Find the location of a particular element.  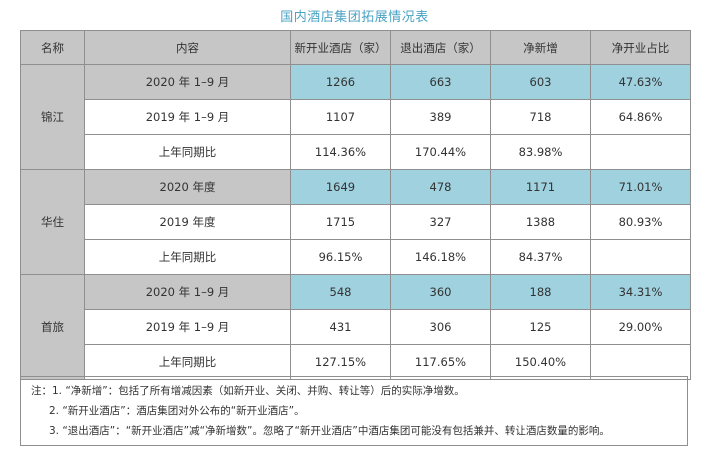

header-row: 名称 内容 新开业酒店（家） 退出酒店（家） 净新增 净开业占比 is located at coordinates (355, 47).